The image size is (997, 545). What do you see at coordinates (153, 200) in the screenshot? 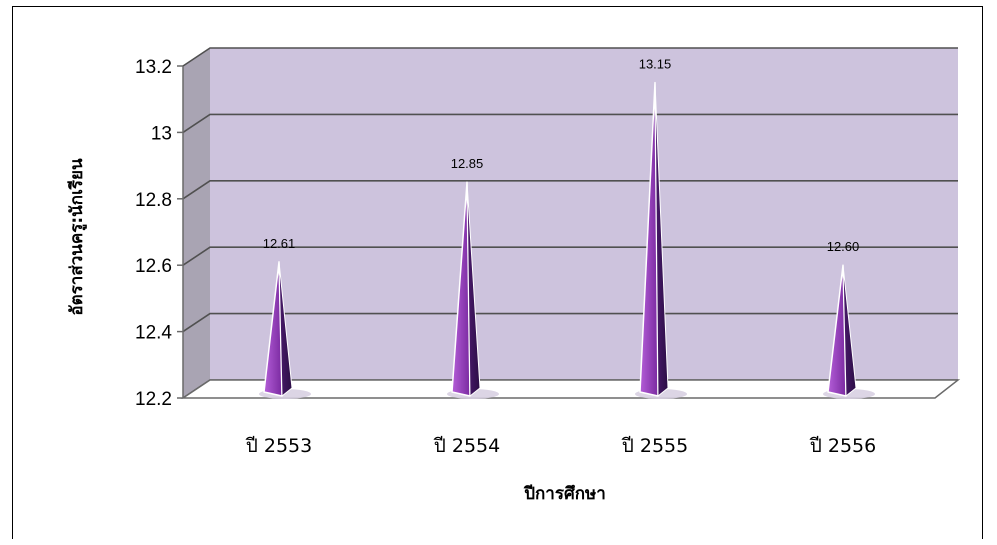
I see `y-tick-label: 12.8` at bounding box center [153, 200].